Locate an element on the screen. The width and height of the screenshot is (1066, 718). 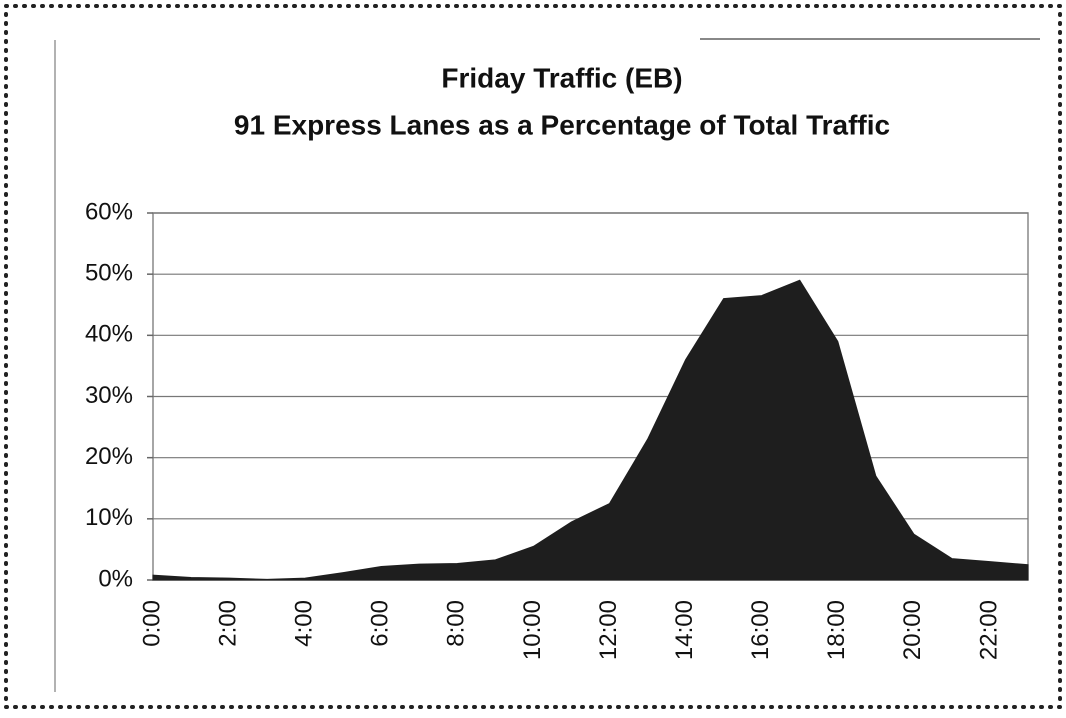
y-tick-label: 40% is located at coordinates (109, 334).